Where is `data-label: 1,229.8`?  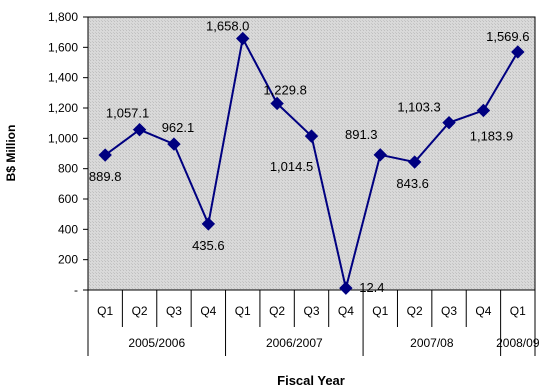 data-label: 1,229.8 is located at coordinates (284, 89).